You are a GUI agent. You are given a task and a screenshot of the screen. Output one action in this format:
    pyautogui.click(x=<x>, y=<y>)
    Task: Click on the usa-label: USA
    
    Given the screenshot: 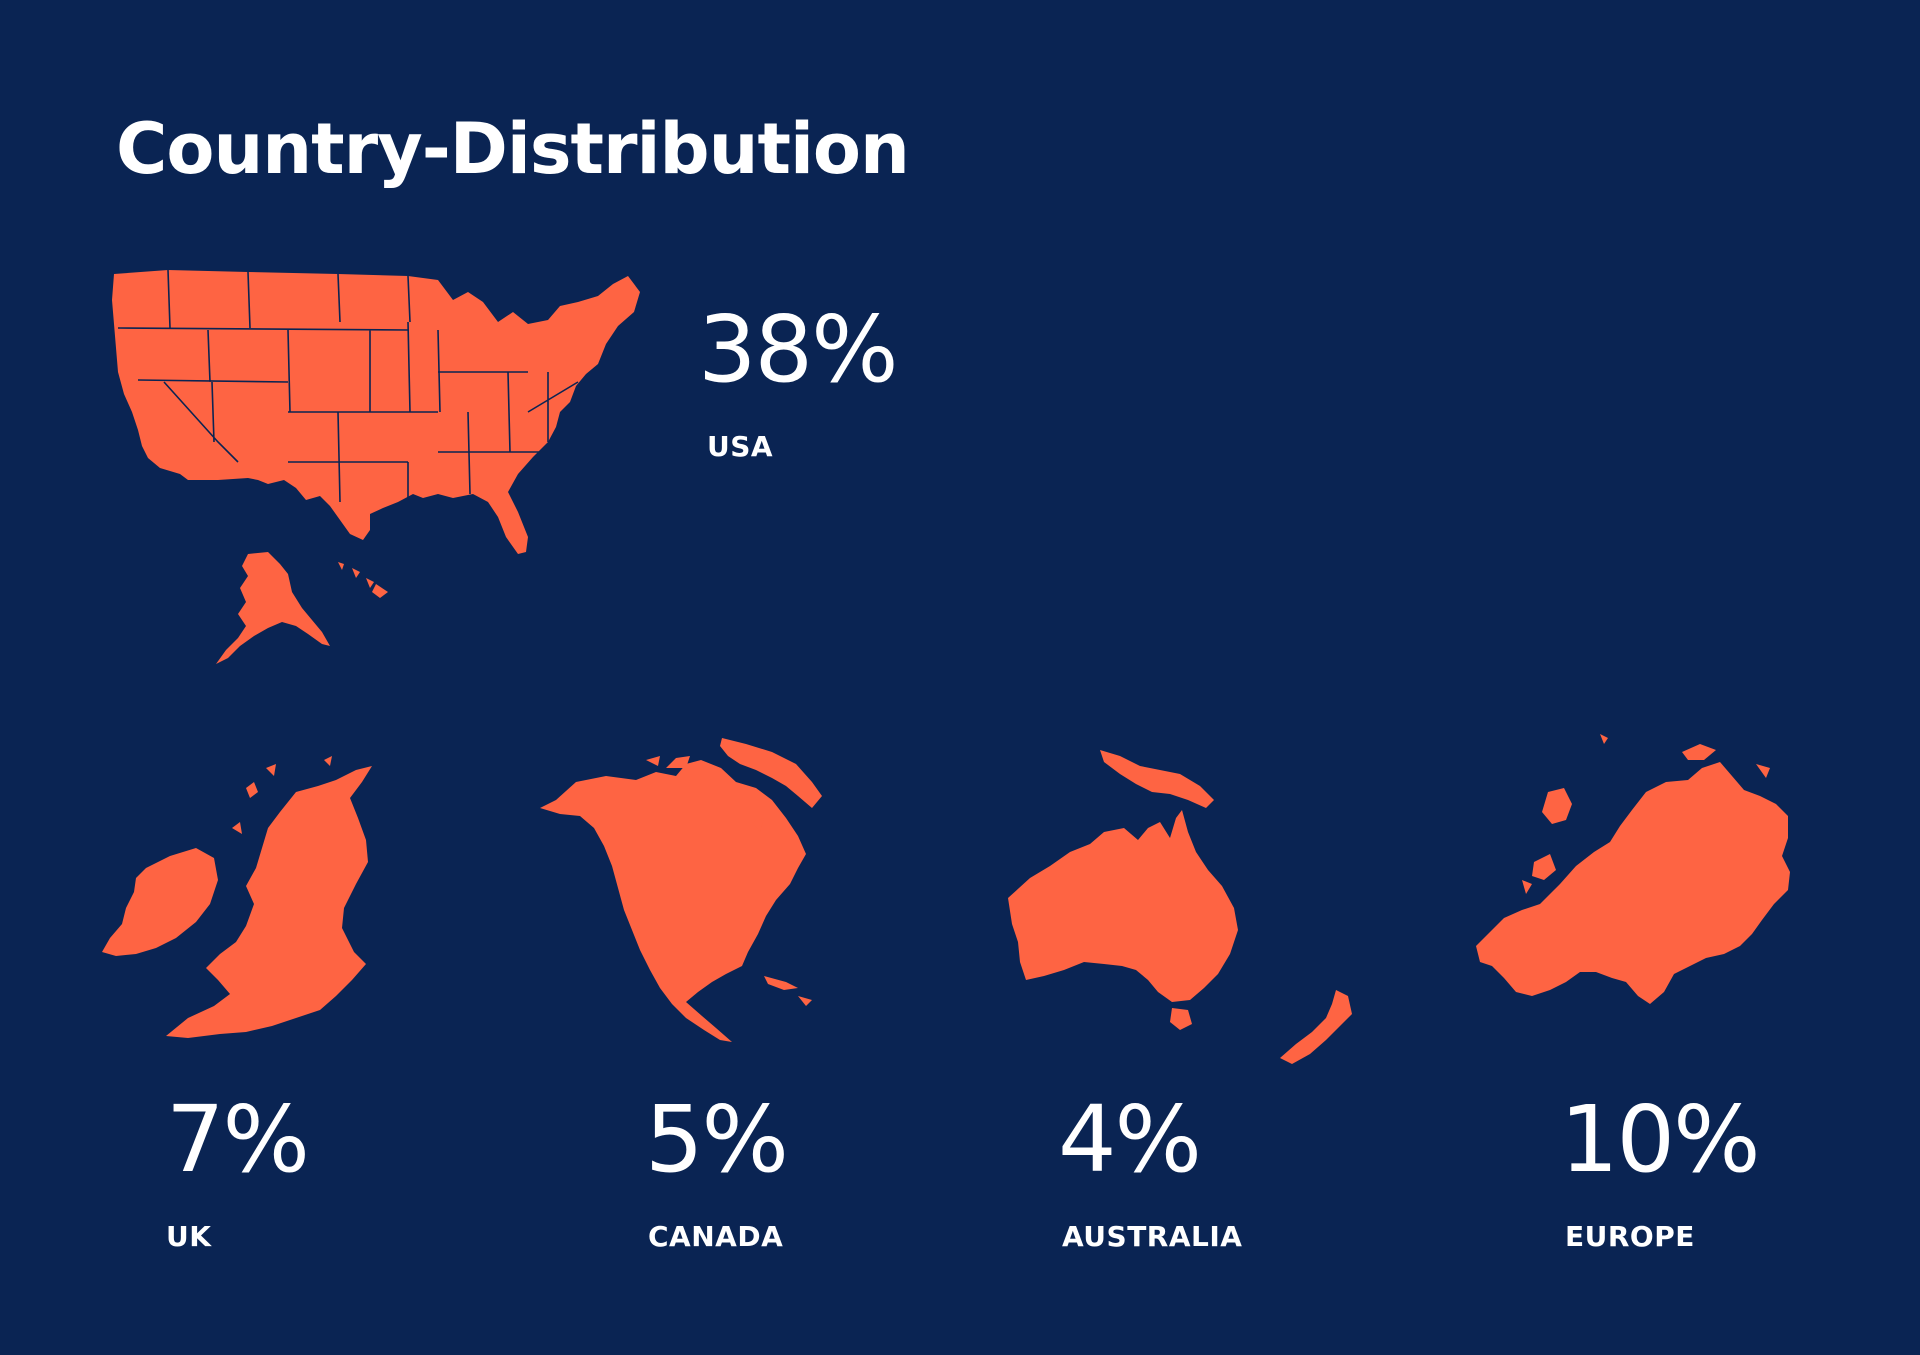 What is the action you would take?
    pyautogui.click(x=740, y=446)
    